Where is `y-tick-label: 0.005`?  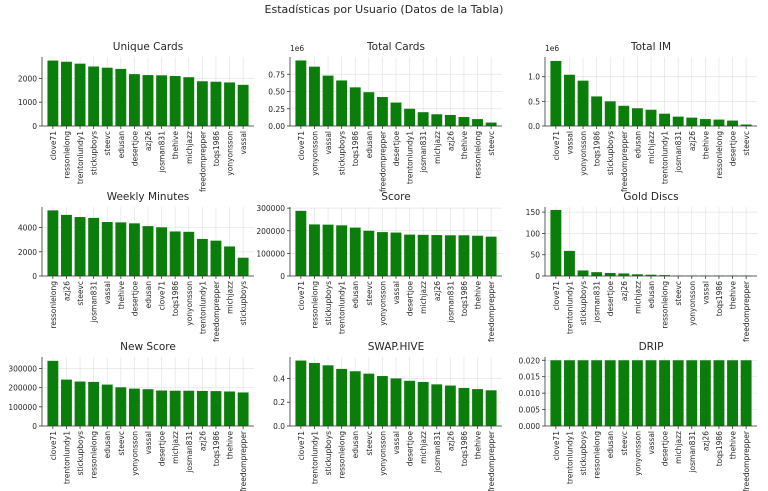 y-tick-label: 0.005 is located at coordinates (530, 410).